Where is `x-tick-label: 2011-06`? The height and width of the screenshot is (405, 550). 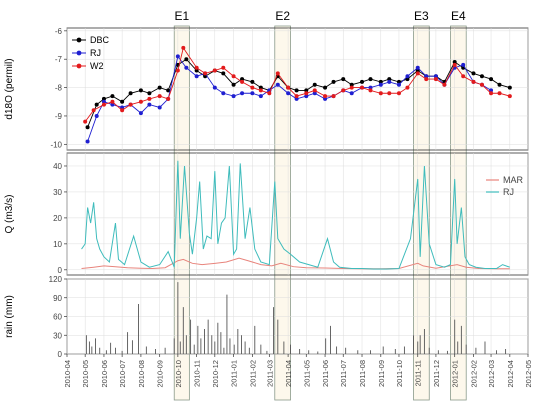
x-tick-label: 2011-06 is located at coordinates (325, 373).